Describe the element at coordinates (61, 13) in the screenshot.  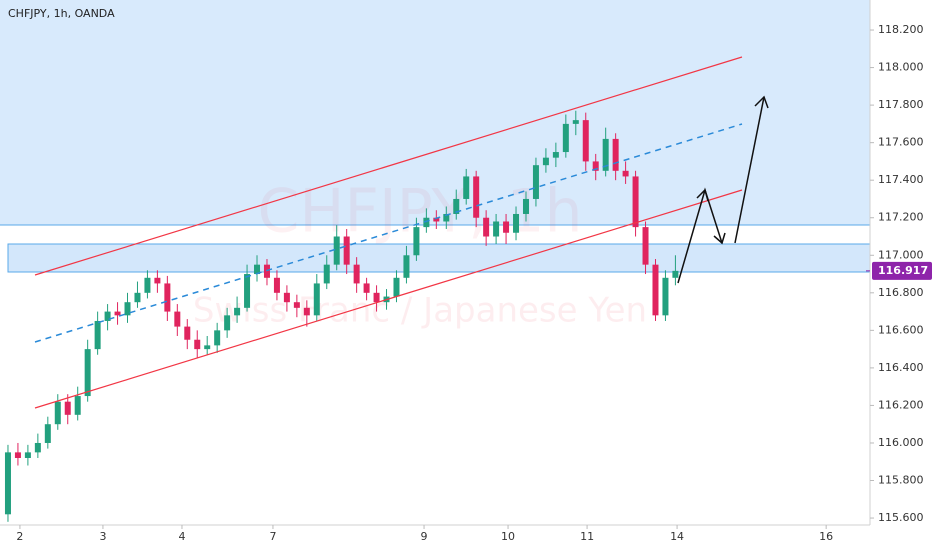
I see `chart-title: CHFJPY, 1h, OANDA` at that location.